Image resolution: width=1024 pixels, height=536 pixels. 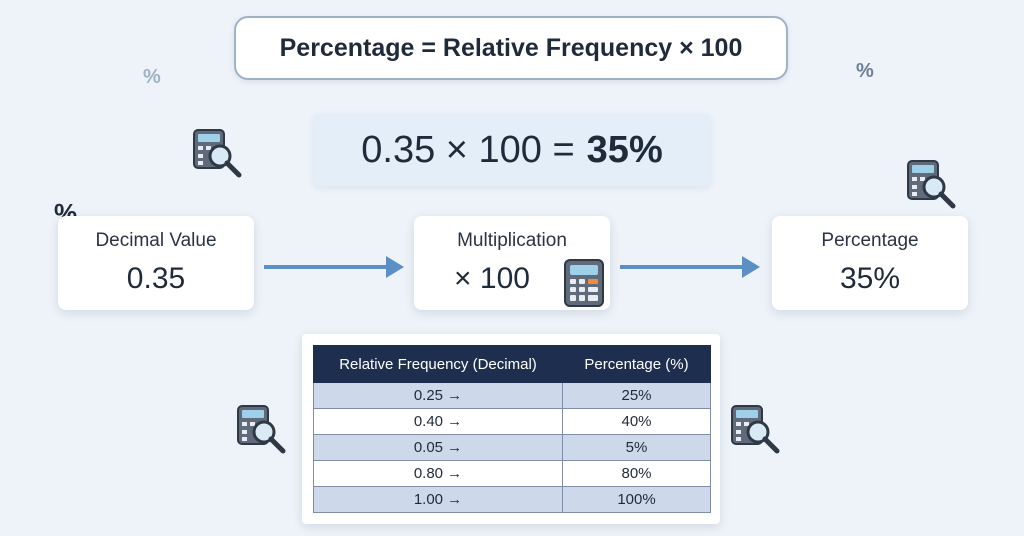 I want to click on decimal-cell: 0.40 →, so click(x=438, y=421).